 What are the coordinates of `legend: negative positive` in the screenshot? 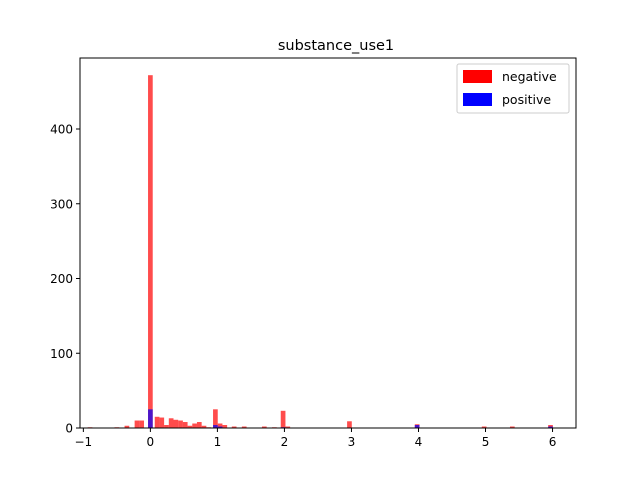 It's located at (513, 88).